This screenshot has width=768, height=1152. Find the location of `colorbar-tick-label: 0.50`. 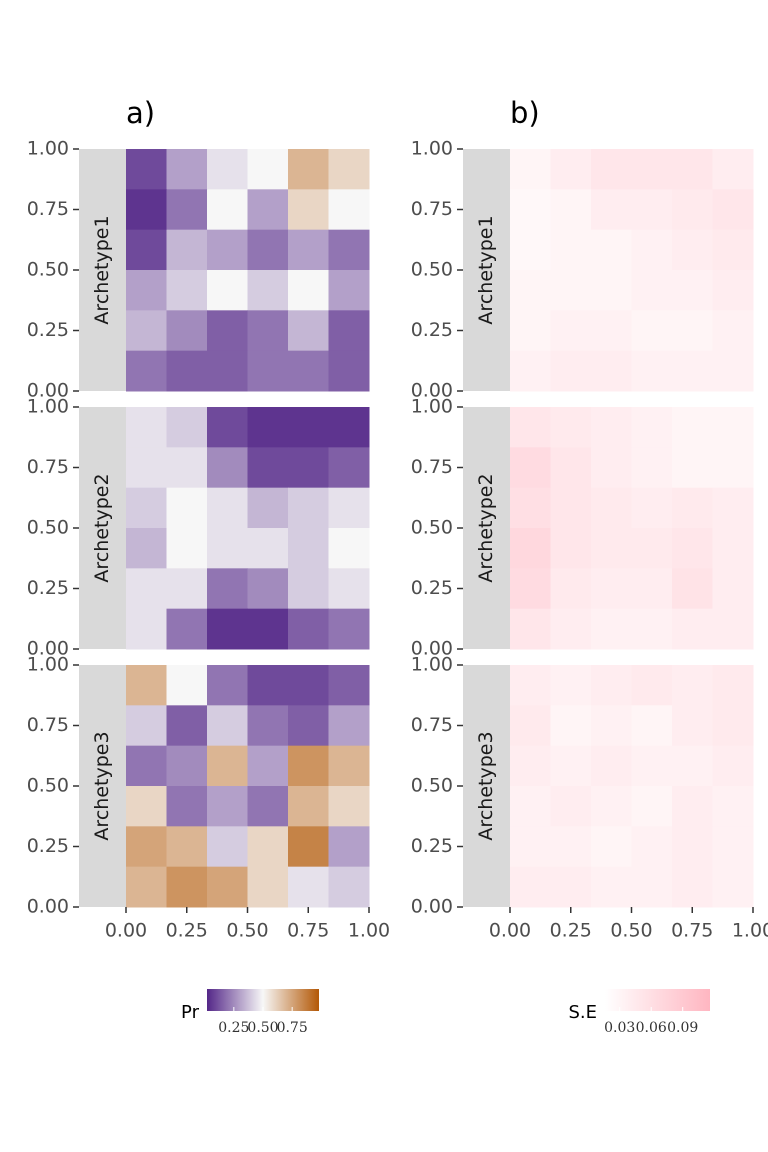

colorbar-tick-label: 0.50 is located at coordinates (262, 1028).